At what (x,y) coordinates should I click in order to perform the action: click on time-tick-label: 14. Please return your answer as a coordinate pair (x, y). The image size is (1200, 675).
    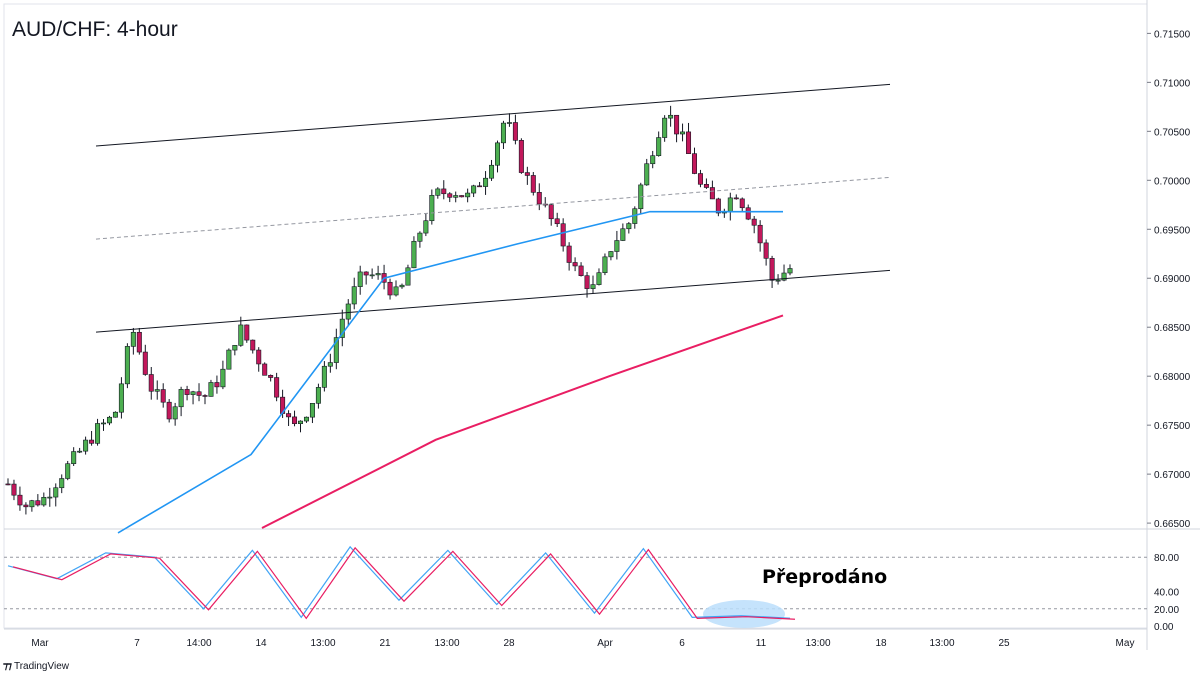
    Looking at the image, I should click on (261, 643).